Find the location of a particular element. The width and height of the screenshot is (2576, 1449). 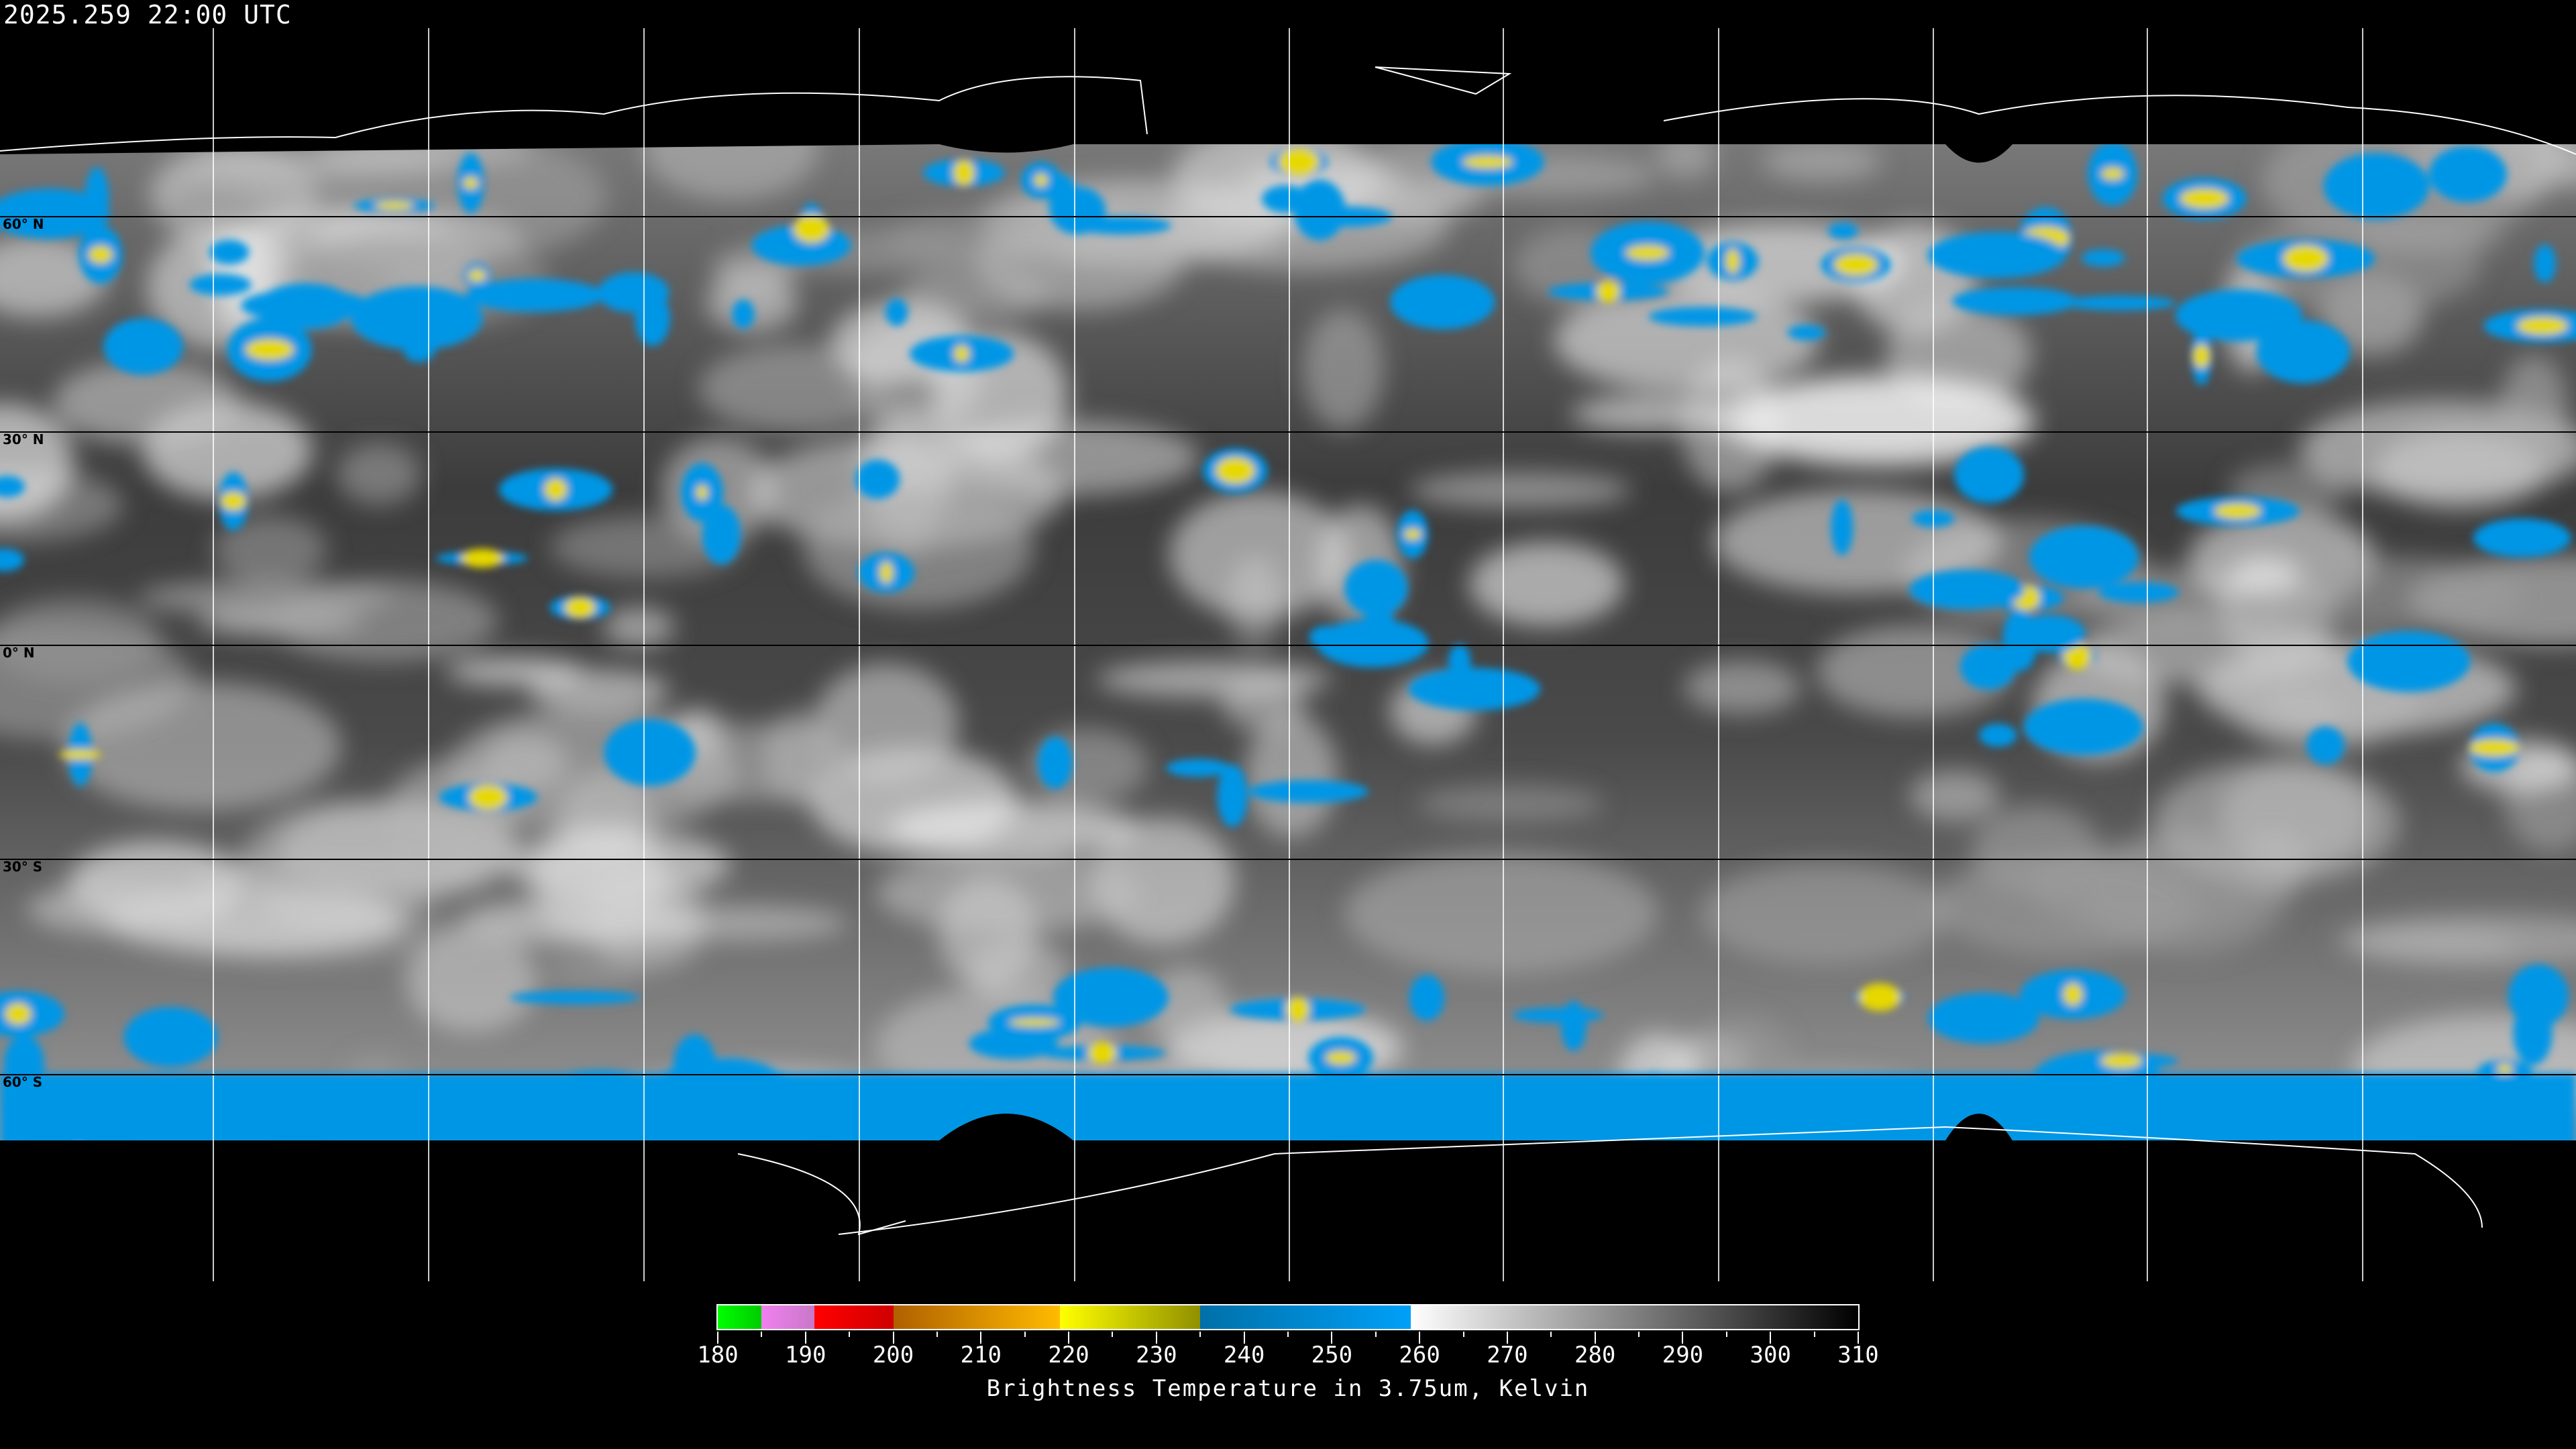

lat-label-60s: 60° S is located at coordinates (23, 1082).